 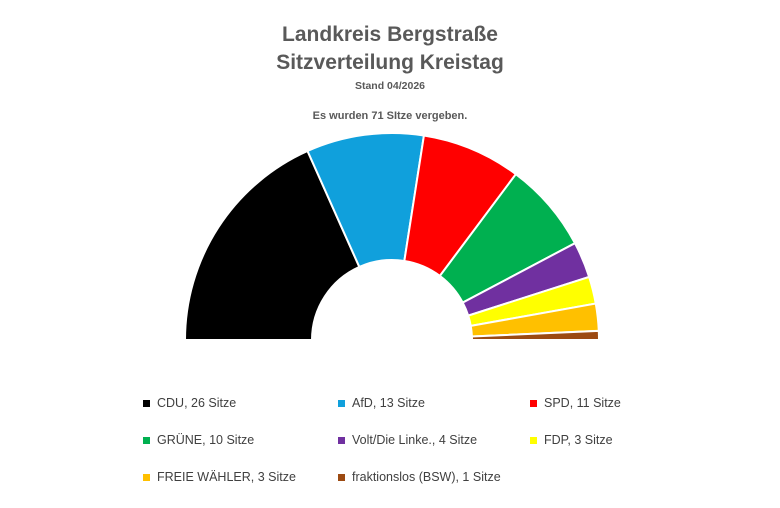 What do you see at coordinates (426, 477) in the screenshot?
I see `legend-label: fraktionslos (BSW), 1 Sitze` at bounding box center [426, 477].